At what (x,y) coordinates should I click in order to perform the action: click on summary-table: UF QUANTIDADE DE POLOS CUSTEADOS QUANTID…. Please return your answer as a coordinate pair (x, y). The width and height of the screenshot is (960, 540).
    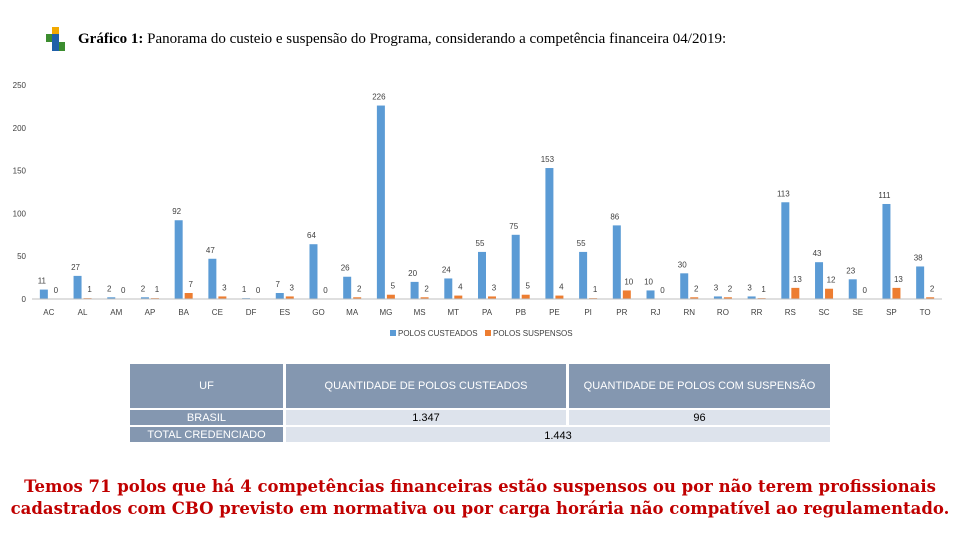
    Looking at the image, I should click on (480, 403).